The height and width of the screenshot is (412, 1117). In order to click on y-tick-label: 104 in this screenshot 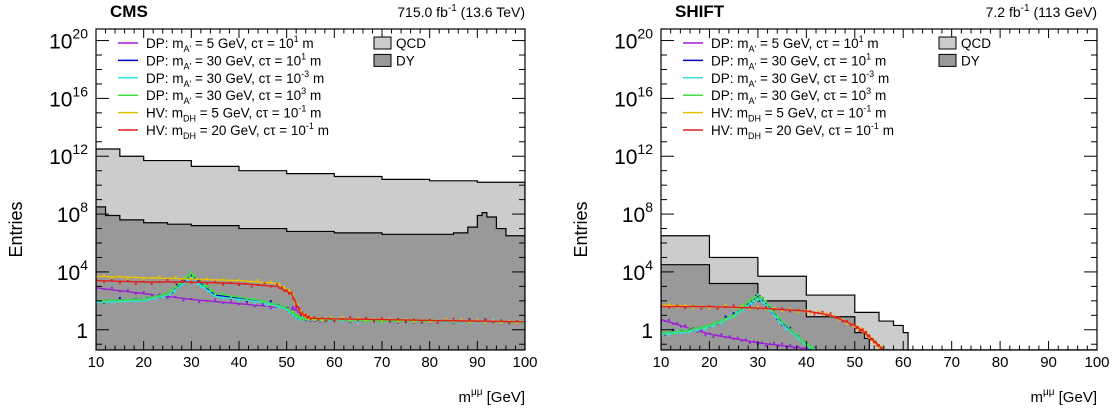, I will do `click(637, 271)`.